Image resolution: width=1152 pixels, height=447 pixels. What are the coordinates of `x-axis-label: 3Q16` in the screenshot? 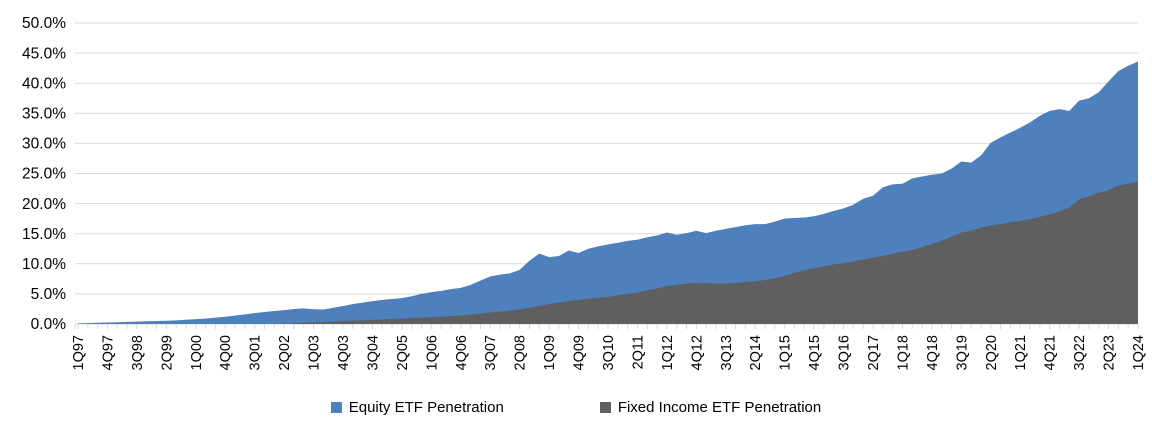 It's located at (845, 352).